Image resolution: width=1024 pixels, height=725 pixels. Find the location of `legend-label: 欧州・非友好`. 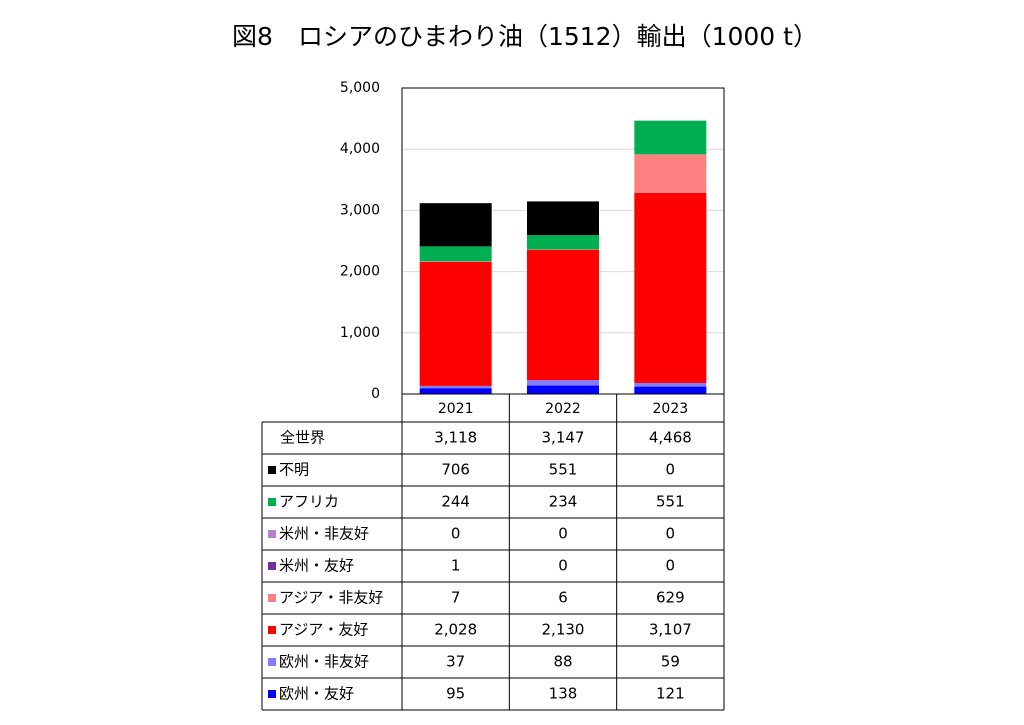

legend-label: 欧州・非友好 is located at coordinates (324, 662).